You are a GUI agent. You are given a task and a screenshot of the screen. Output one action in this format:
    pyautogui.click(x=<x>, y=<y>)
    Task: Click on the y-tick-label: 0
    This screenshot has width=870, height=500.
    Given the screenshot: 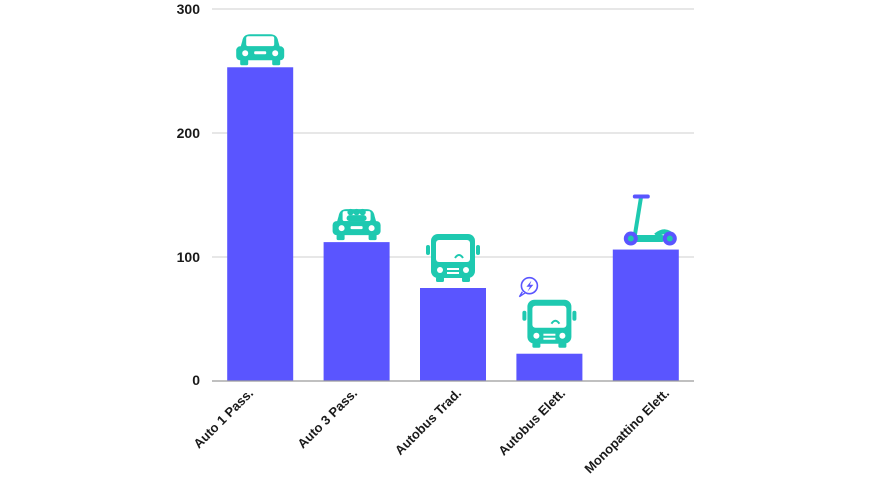 What is the action you would take?
    pyautogui.click(x=196, y=380)
    